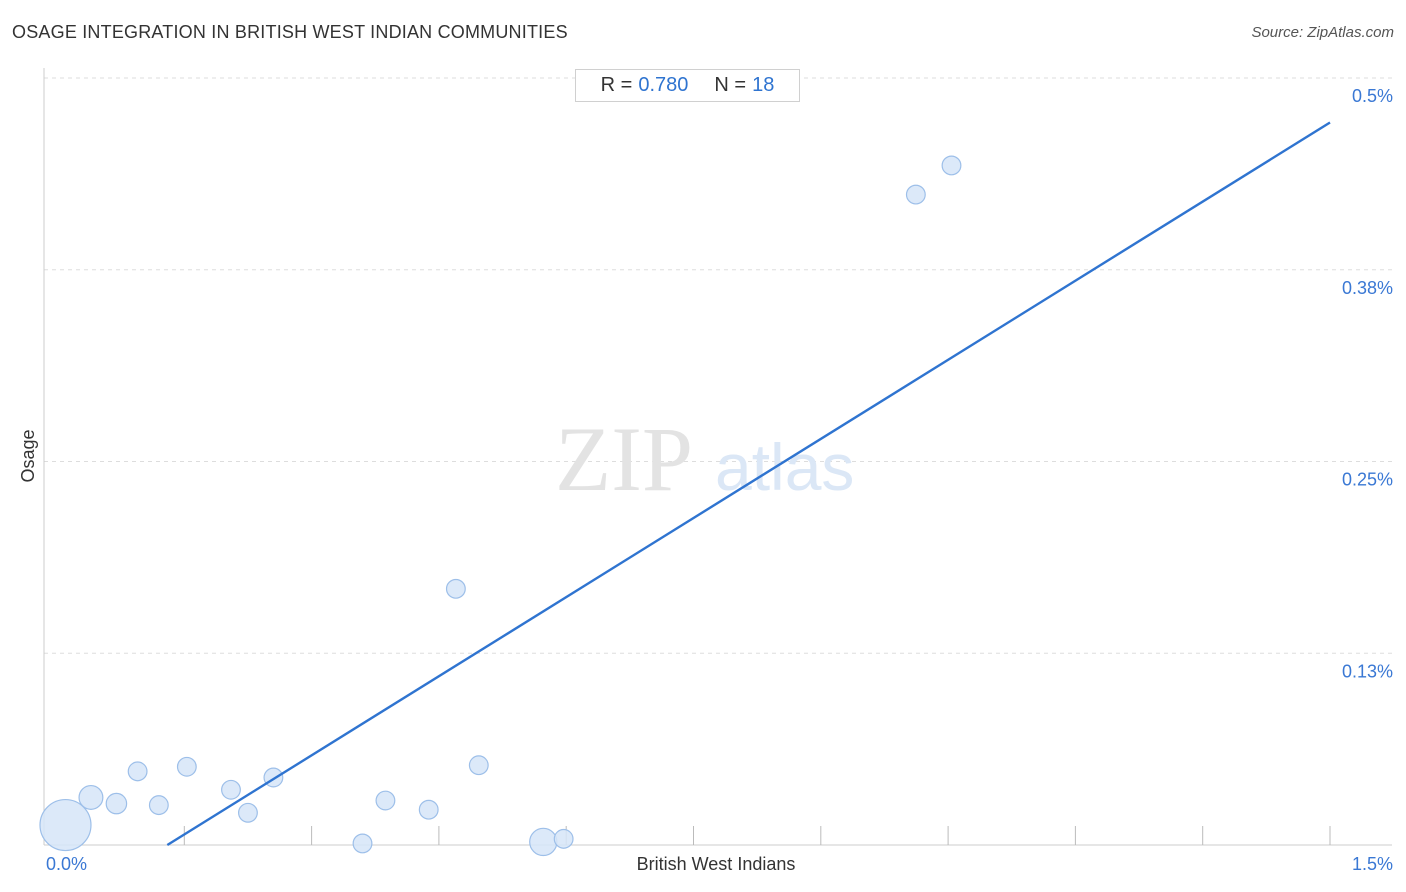  What do you see at coordinates (763, 85) in the screenshot?
I see `n-value: 18` at bounding box center [763, 85].